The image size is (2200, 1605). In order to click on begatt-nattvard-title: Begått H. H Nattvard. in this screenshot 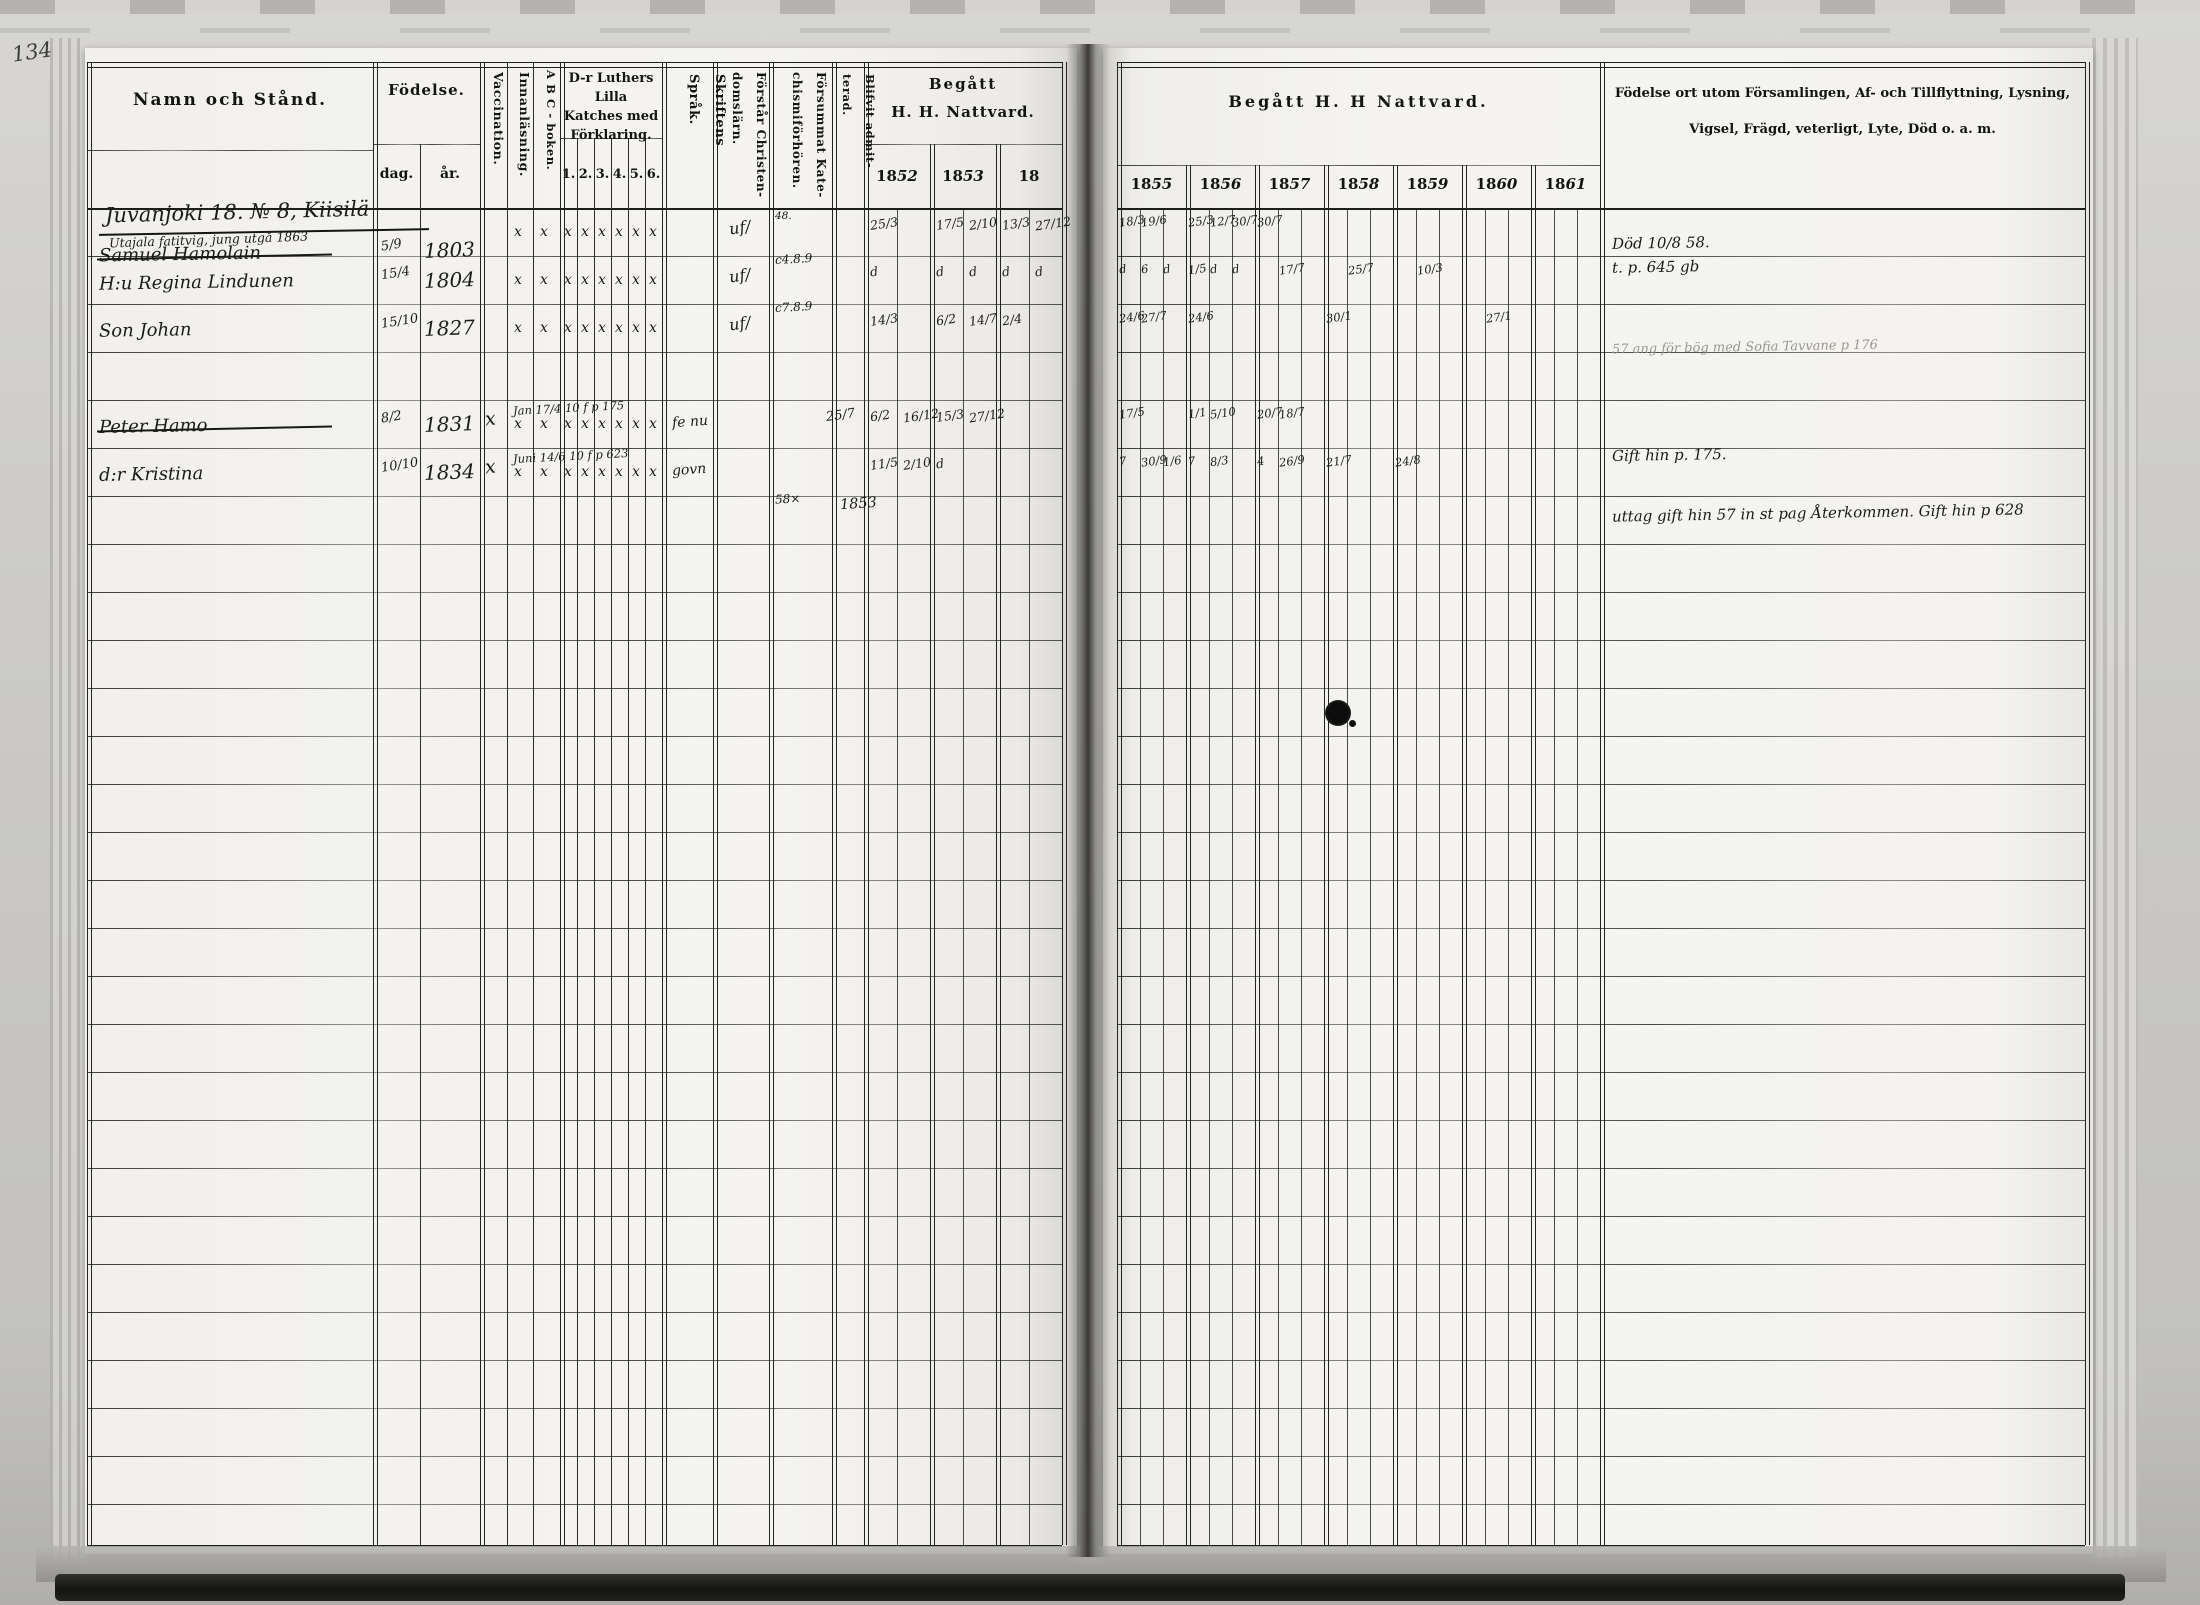, I will do `click(1358, 101)`.